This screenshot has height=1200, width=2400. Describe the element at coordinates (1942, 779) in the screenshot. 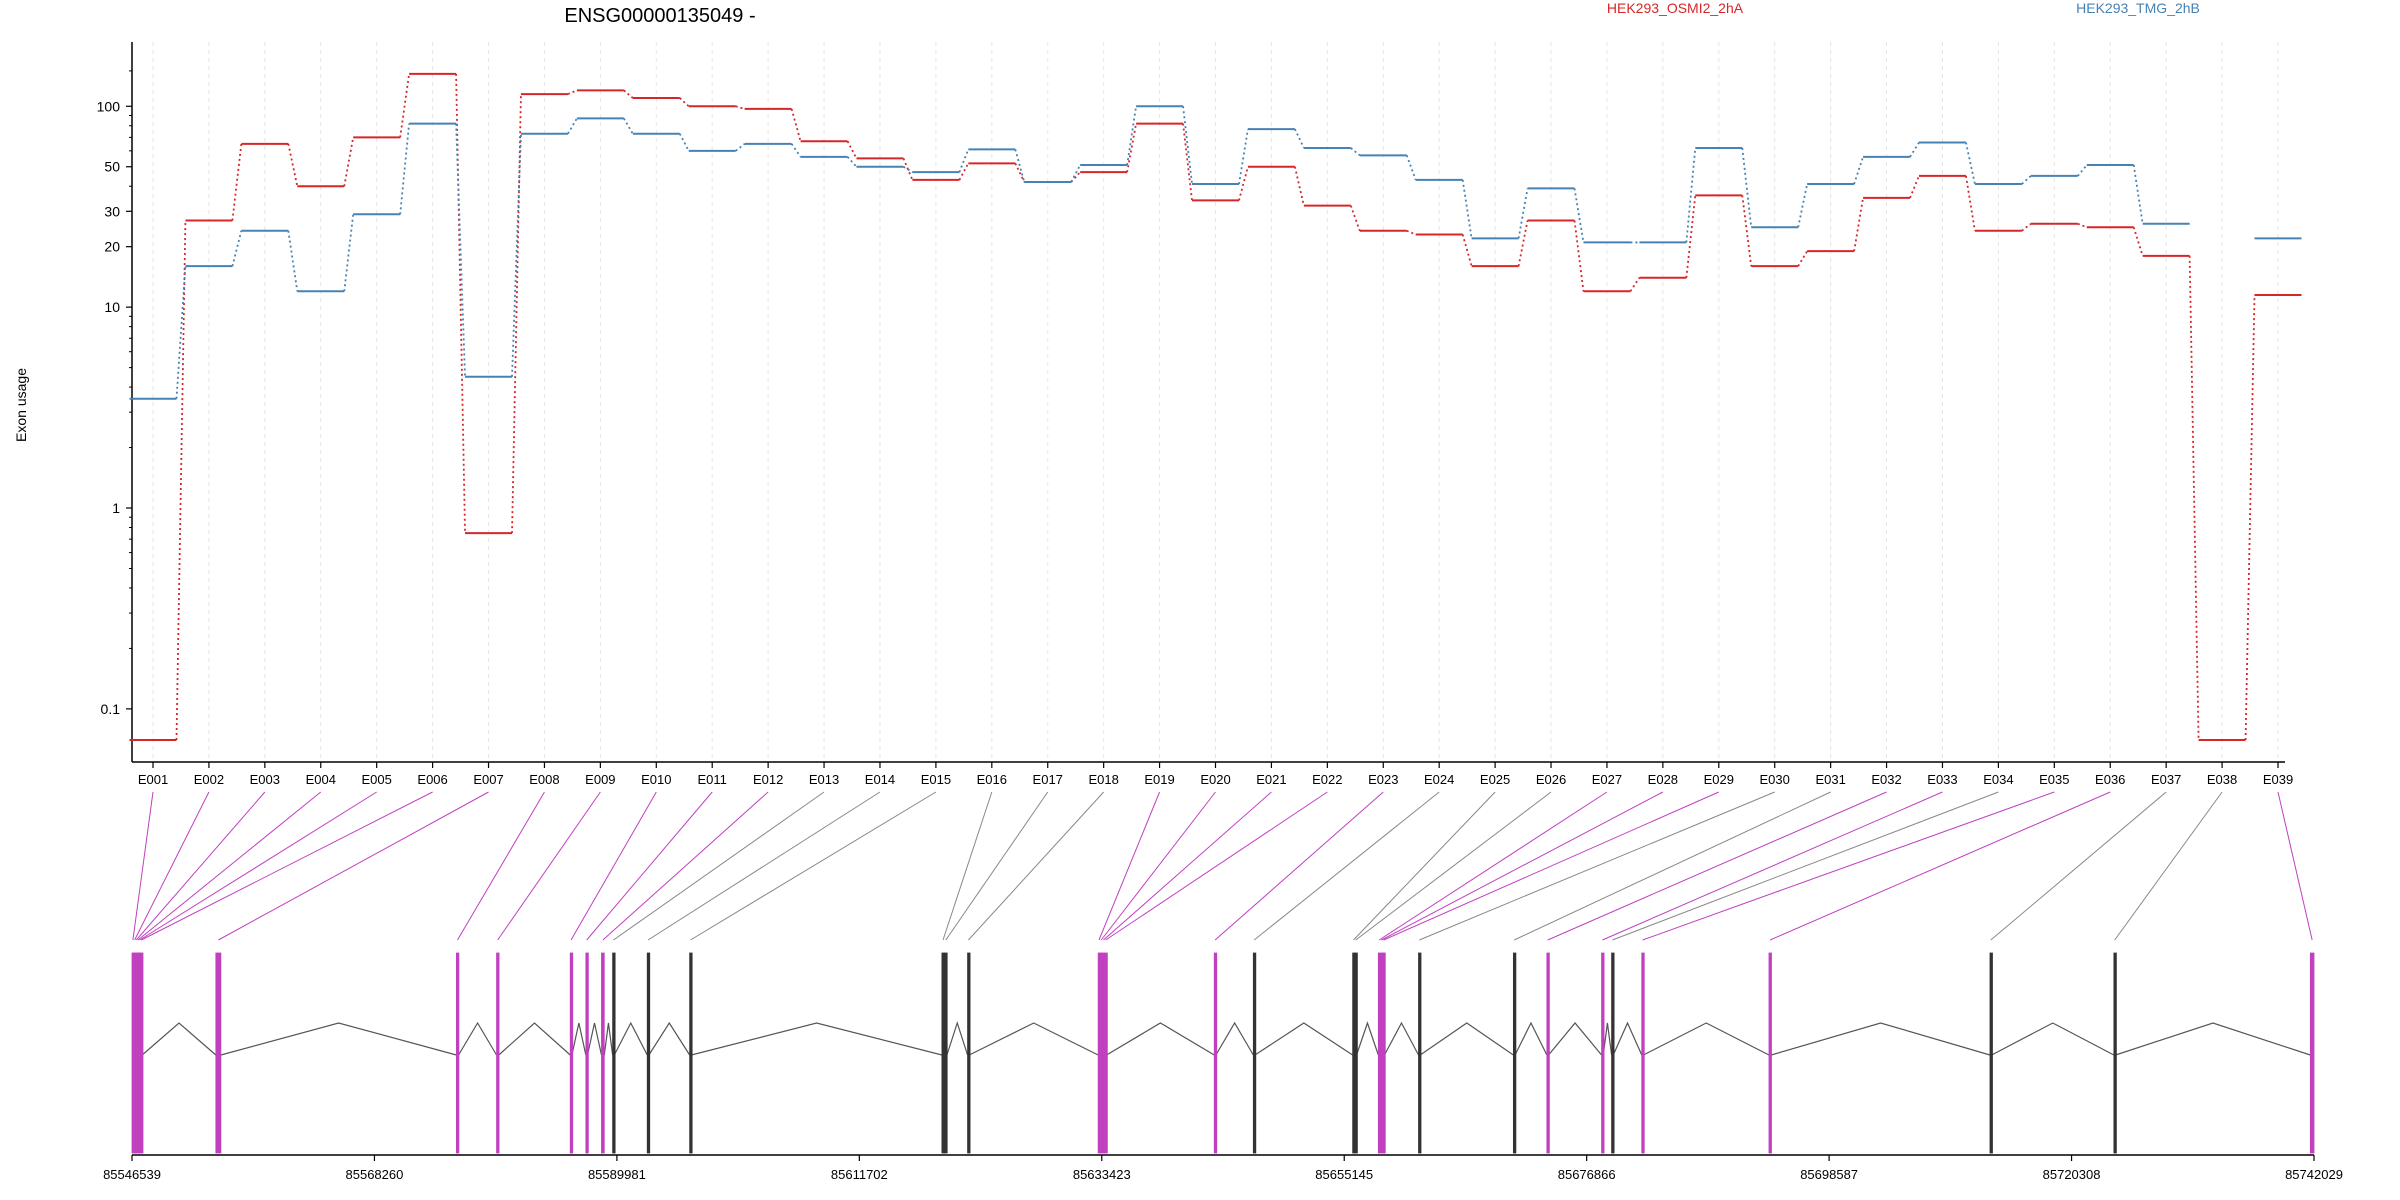

I see `x-tick-label: E033` at that location.